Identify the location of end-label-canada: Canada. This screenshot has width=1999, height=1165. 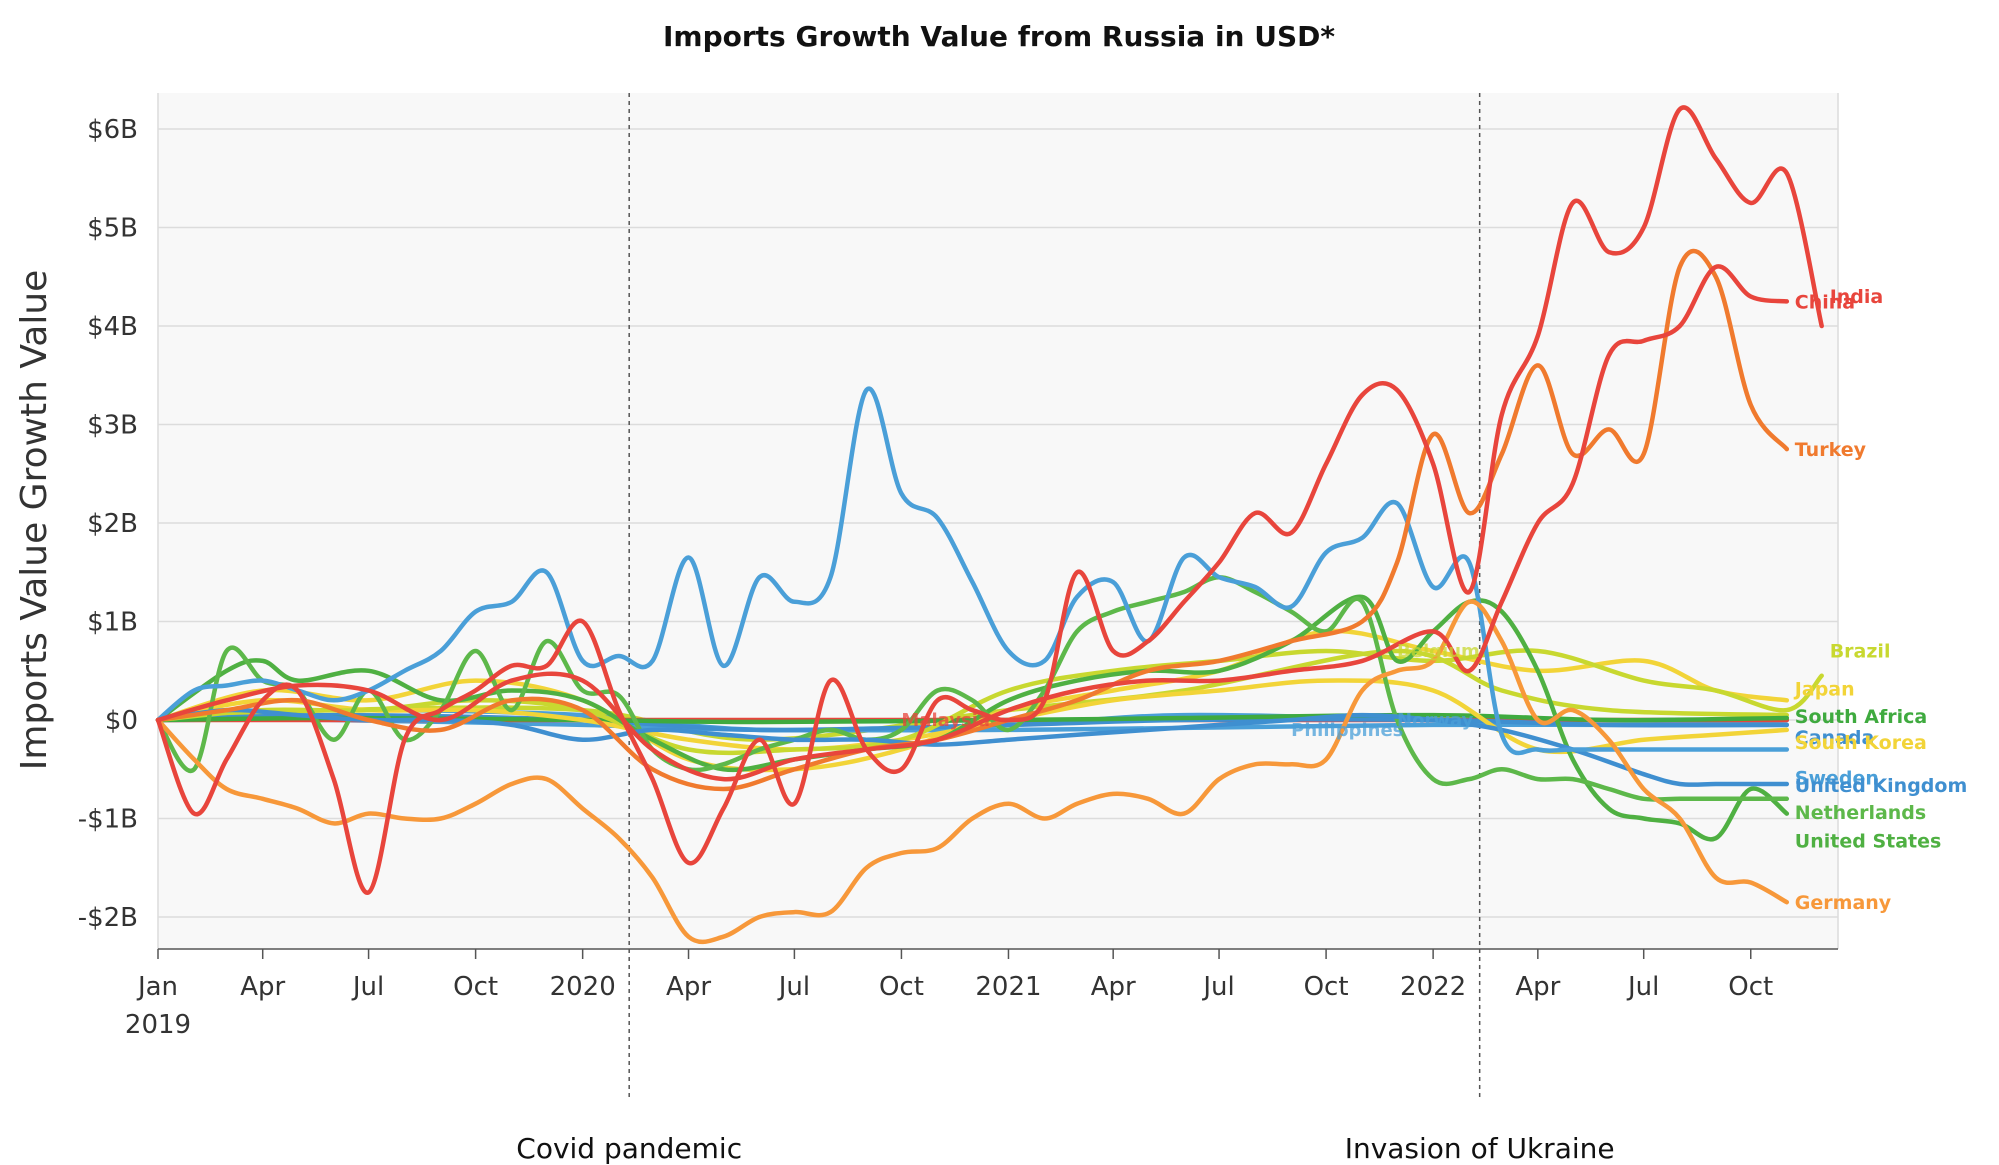
(1835, 738).